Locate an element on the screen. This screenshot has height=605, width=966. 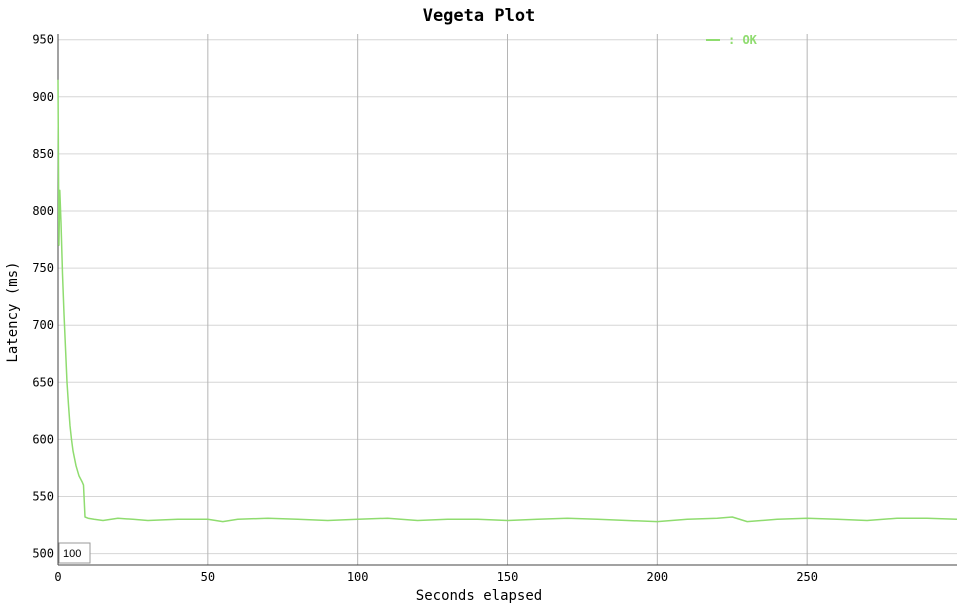
y-tick-label: 500 is located at coordinates (43, 554).